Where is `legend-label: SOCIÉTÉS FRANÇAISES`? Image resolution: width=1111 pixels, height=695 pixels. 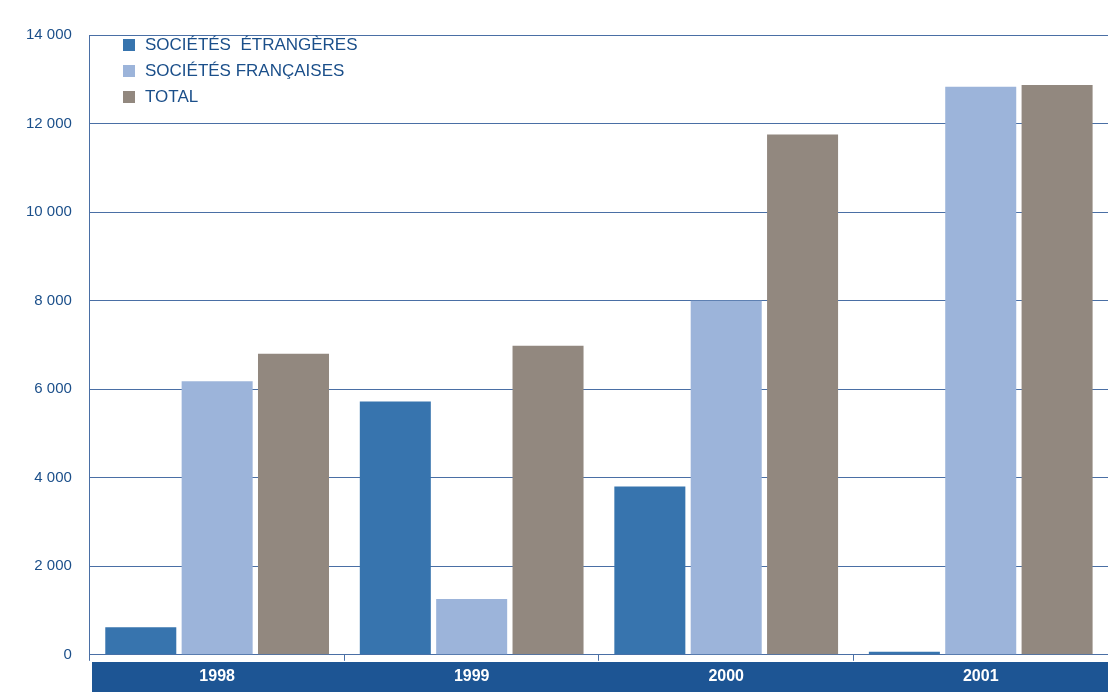
legend-label: SOCIÉTÉS FRANÇAISES is located at coordinates (245, 71).